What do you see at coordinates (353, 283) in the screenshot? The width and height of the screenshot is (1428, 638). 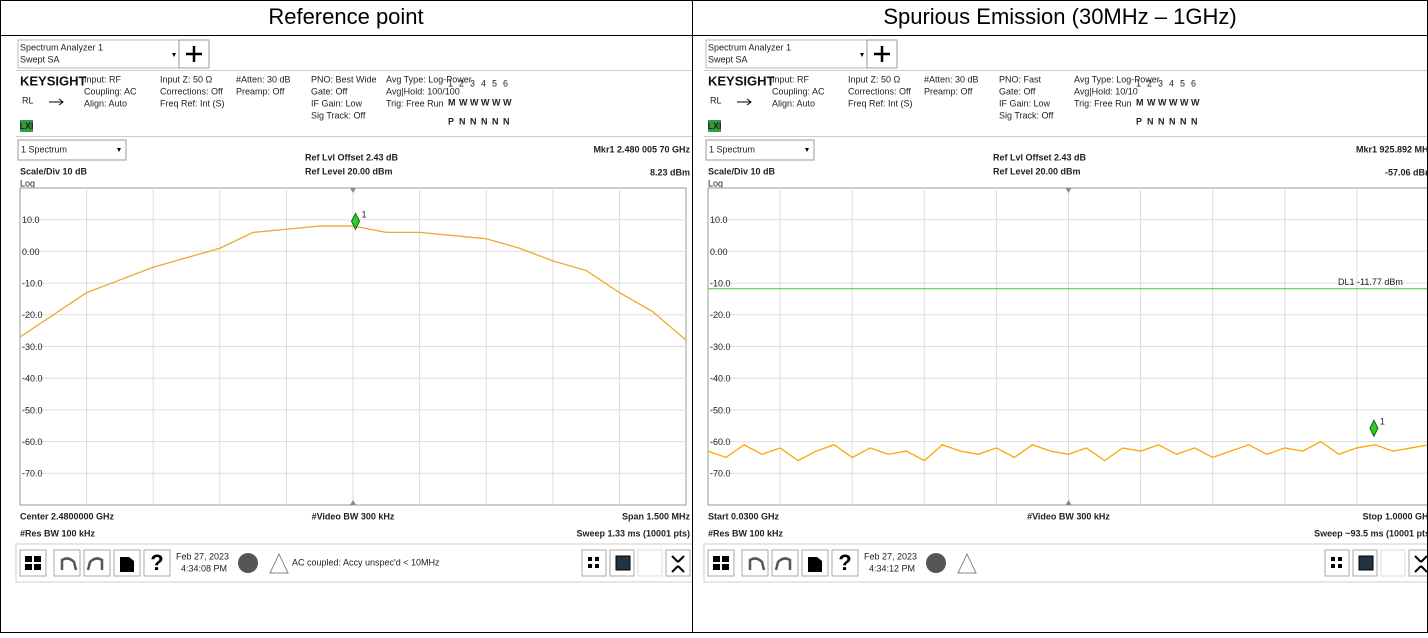 I see `trace` at bounding box center [353, 283].